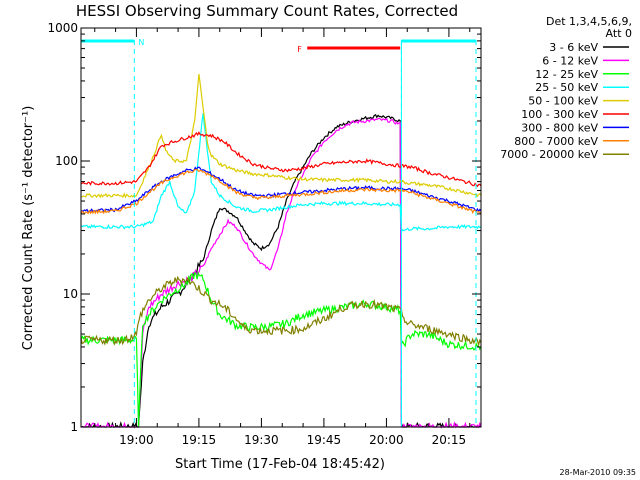 The height and width of the screenshot is (480, 640). What do you see at coordinates (136, 440) in the screenshot?
I see `x-tick-label-0: 19:00` at bounding box center [136, 440].